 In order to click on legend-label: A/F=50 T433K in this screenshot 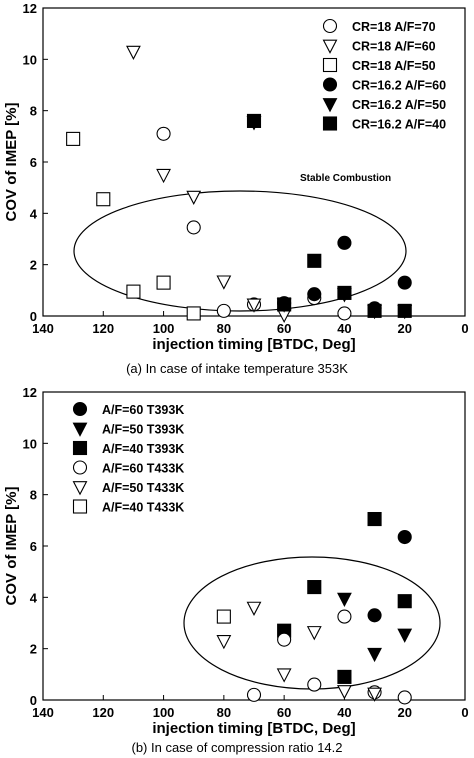, I will do `click(143, 488)`.